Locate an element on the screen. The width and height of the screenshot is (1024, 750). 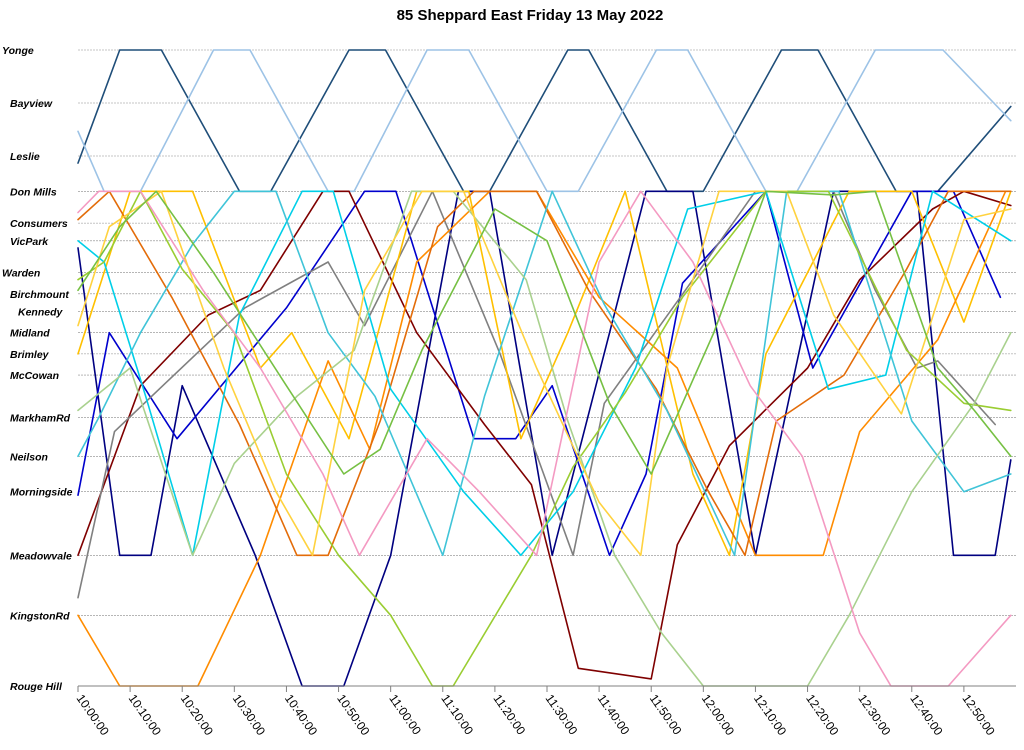
stop-label: Kennedy is located at coordinates (41, 312).